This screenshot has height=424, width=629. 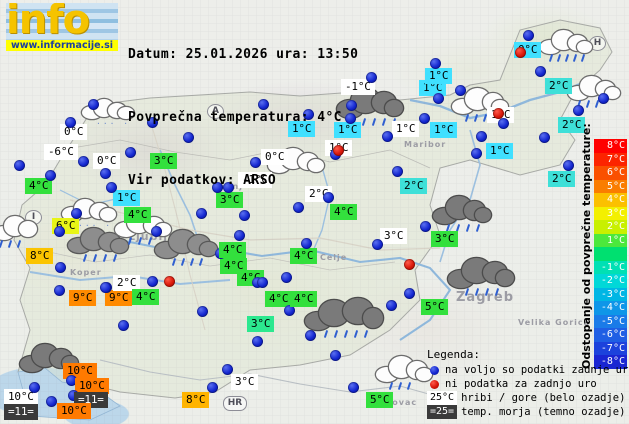 I want to click on temperature-label: 4°C, so click(x=39, y=186).